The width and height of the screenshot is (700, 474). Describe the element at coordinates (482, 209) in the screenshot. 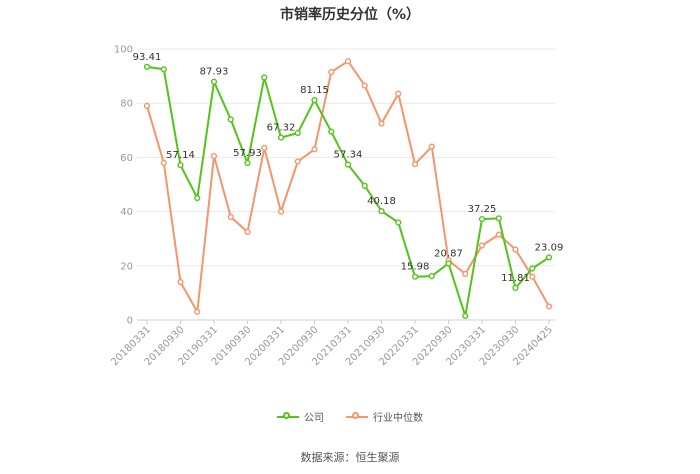

I see `data-label: 37.25` at that location.